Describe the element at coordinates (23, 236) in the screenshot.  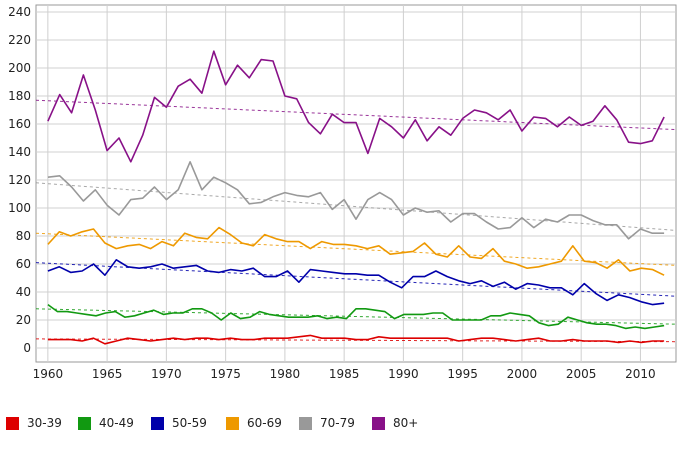
I see `y-tick-label: 80` at that location.